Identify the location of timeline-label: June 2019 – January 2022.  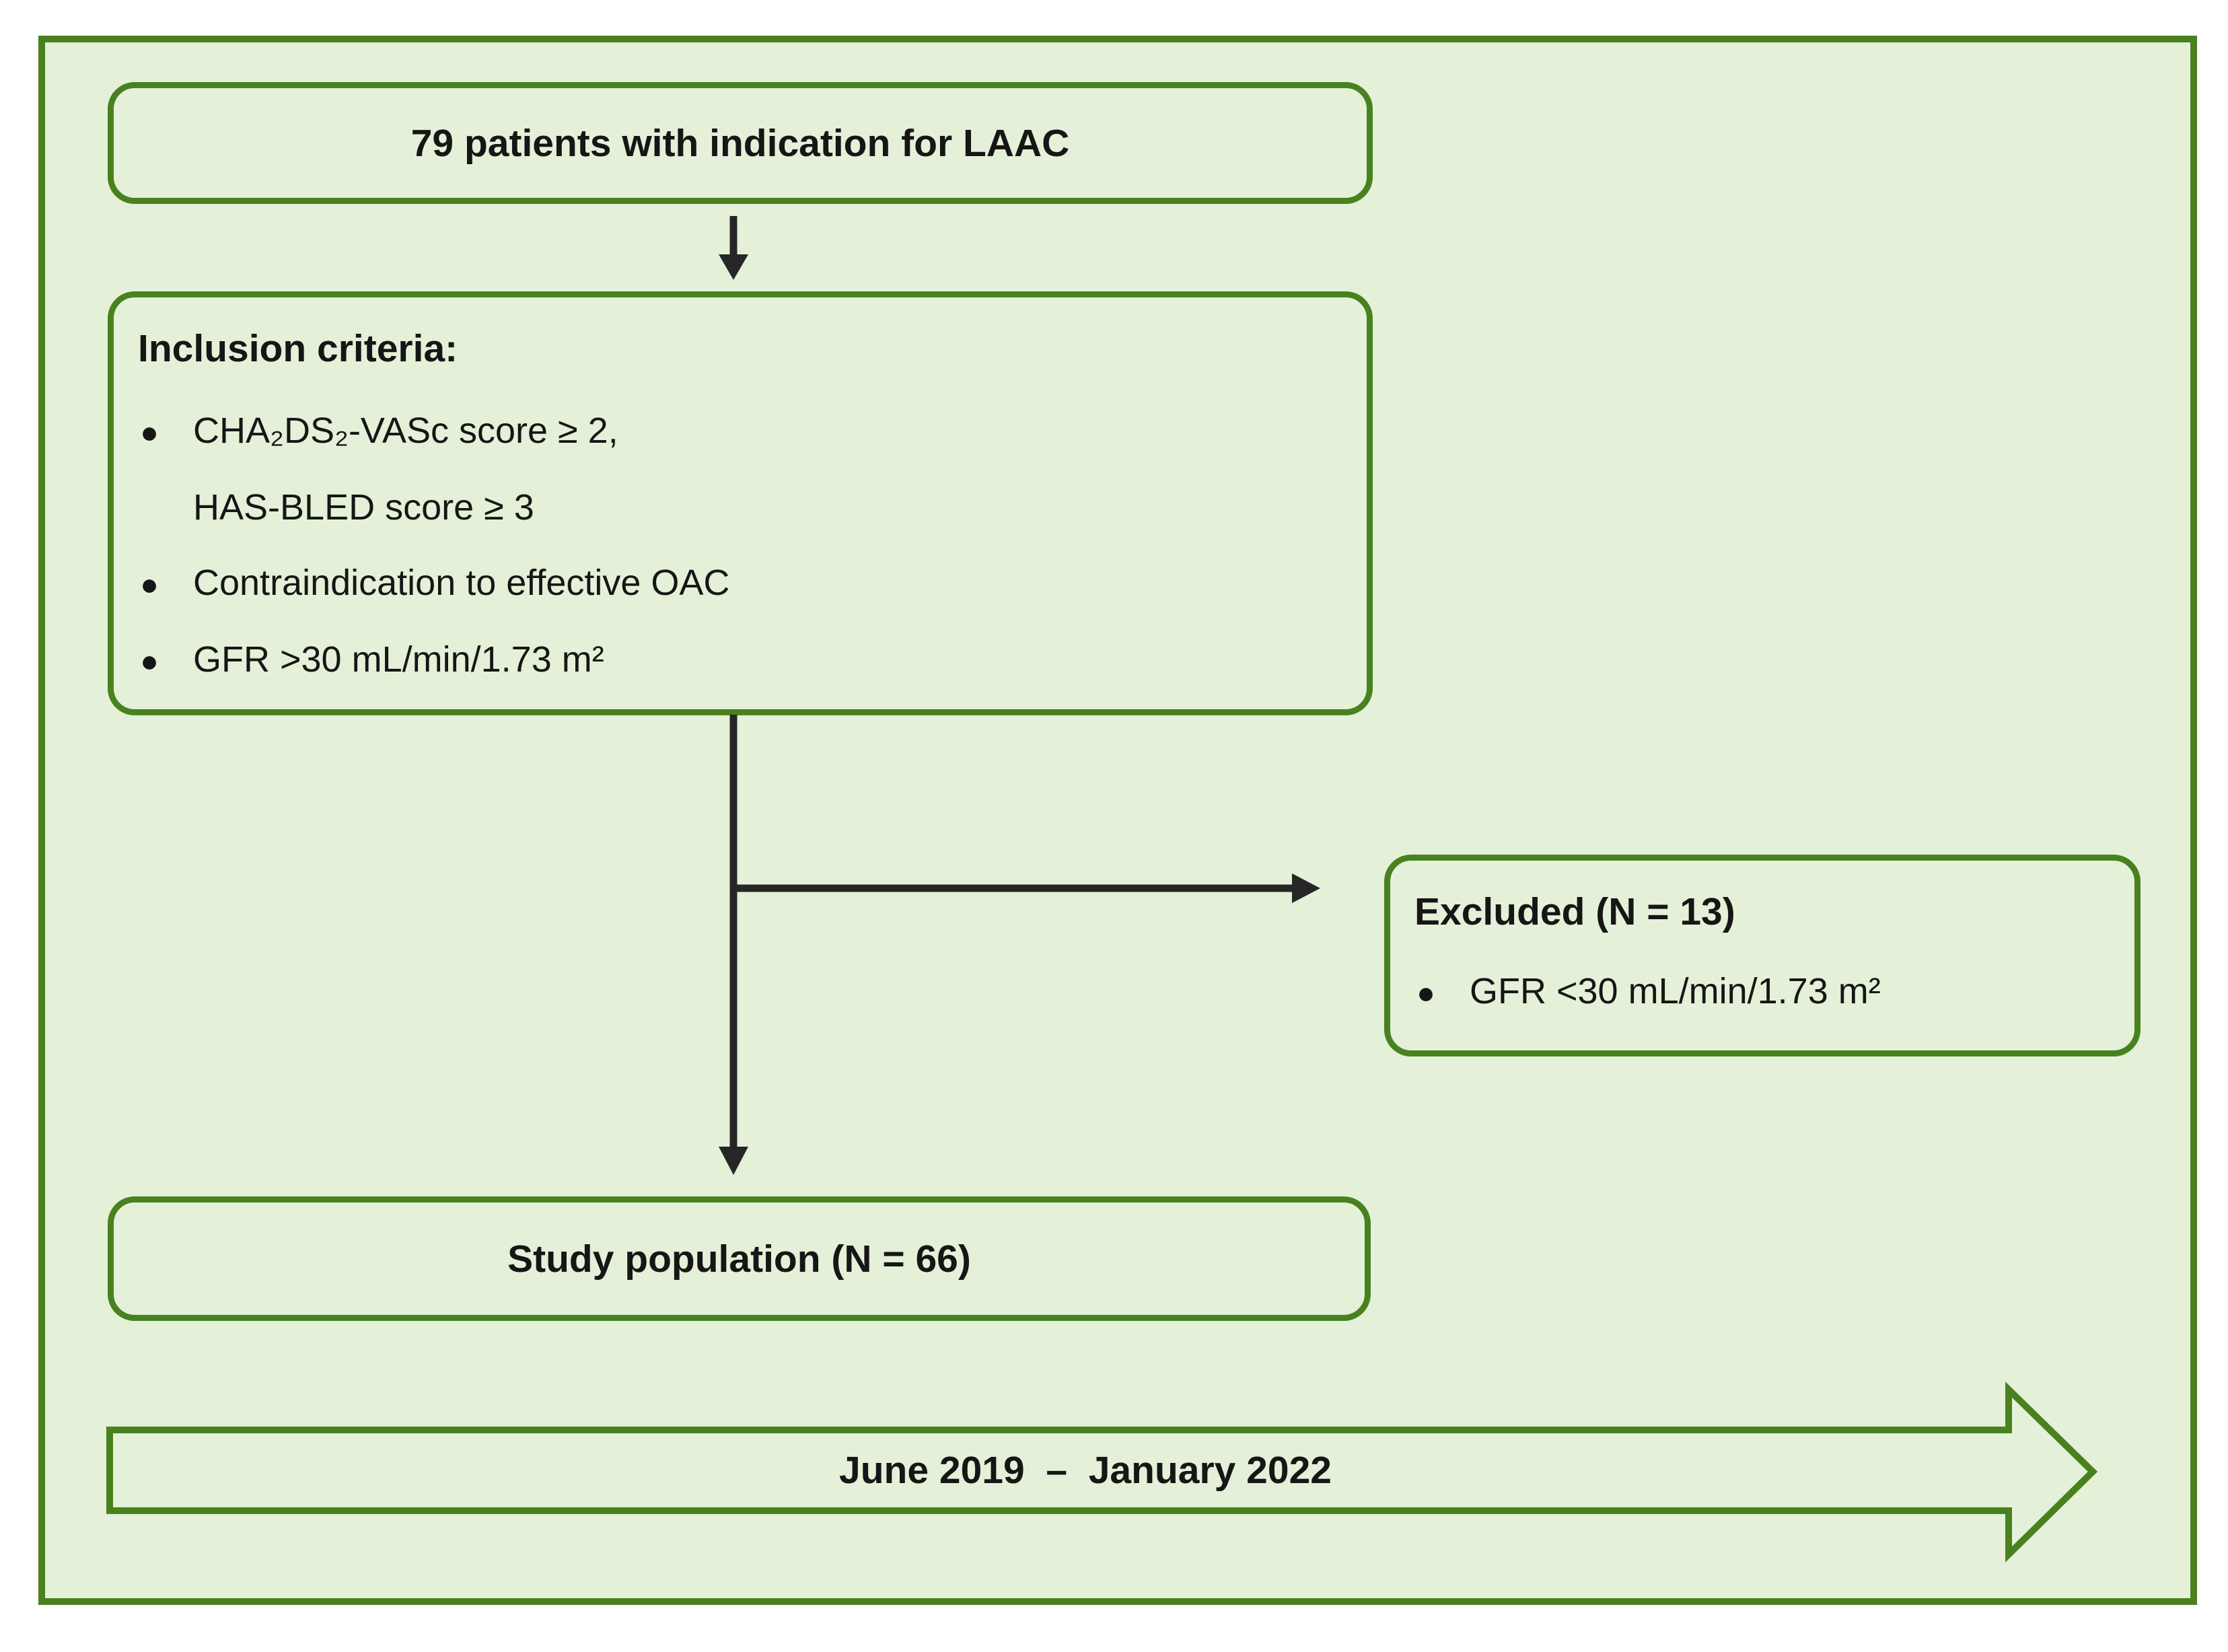
(1085, 1470).